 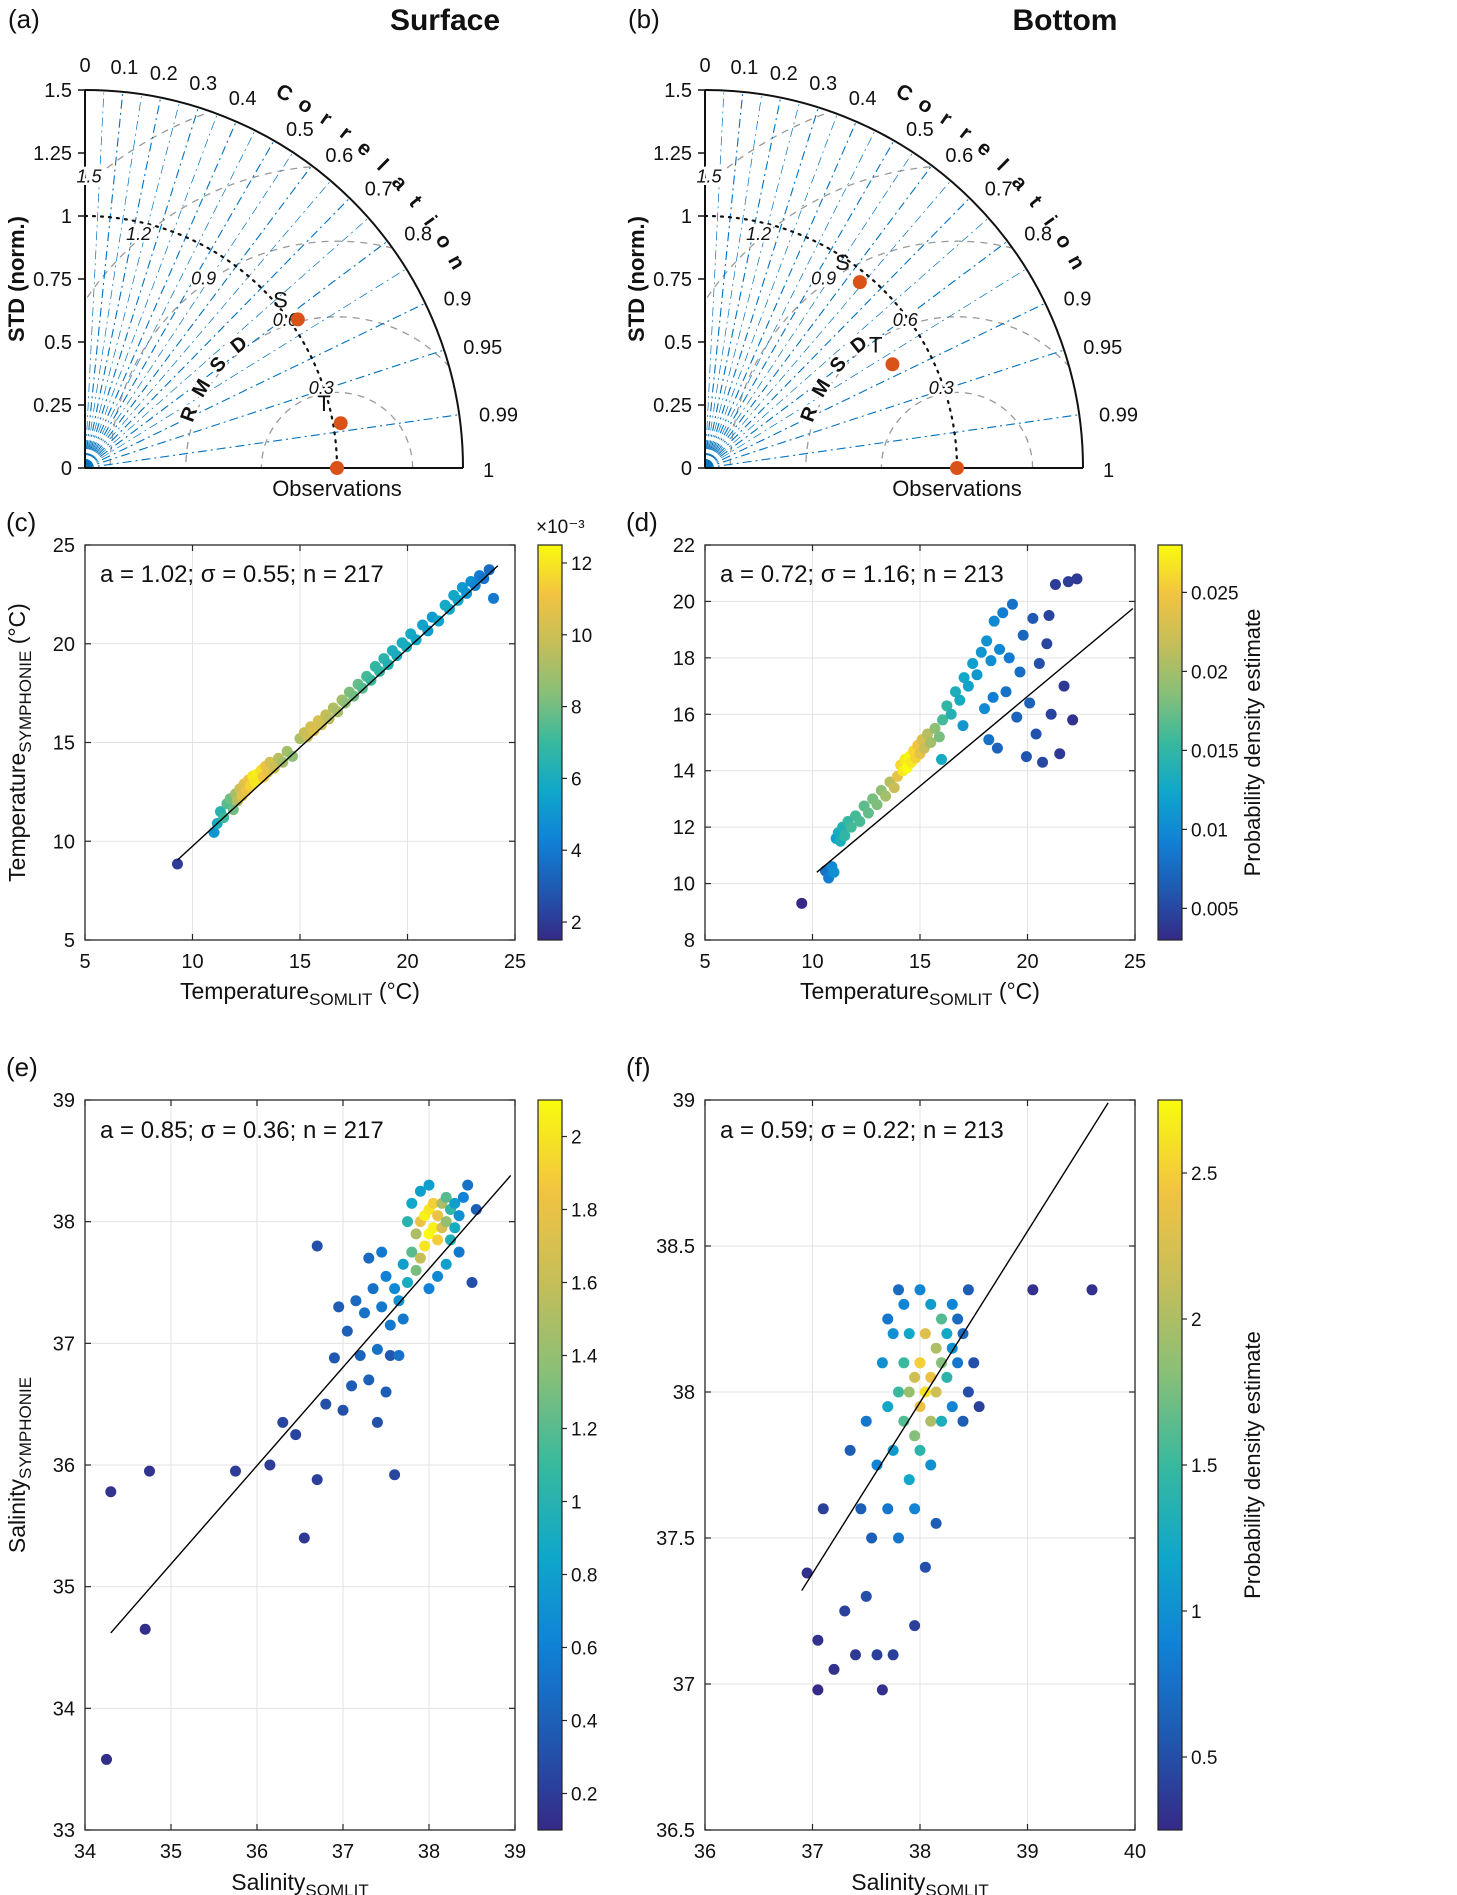 I want to click on grid, so click(x=920, y=742).